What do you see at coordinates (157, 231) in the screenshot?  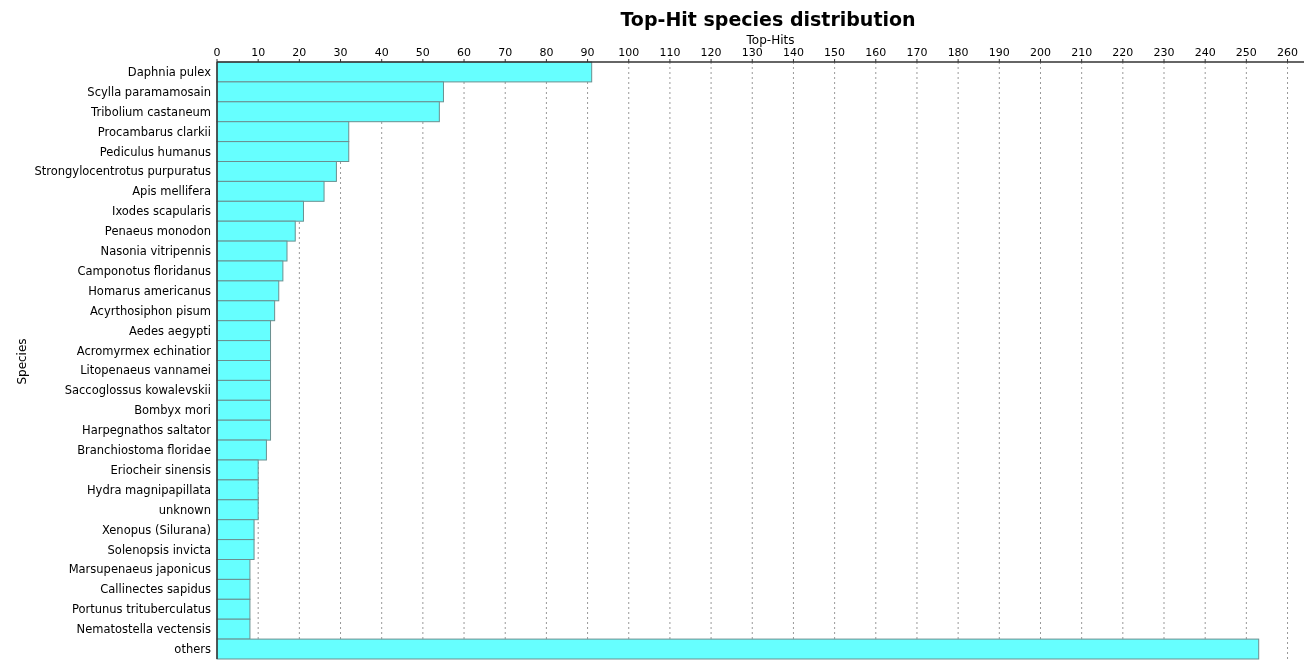 I see `y-tick-label: Penaeus monodon` at bounding box center [157, 231].